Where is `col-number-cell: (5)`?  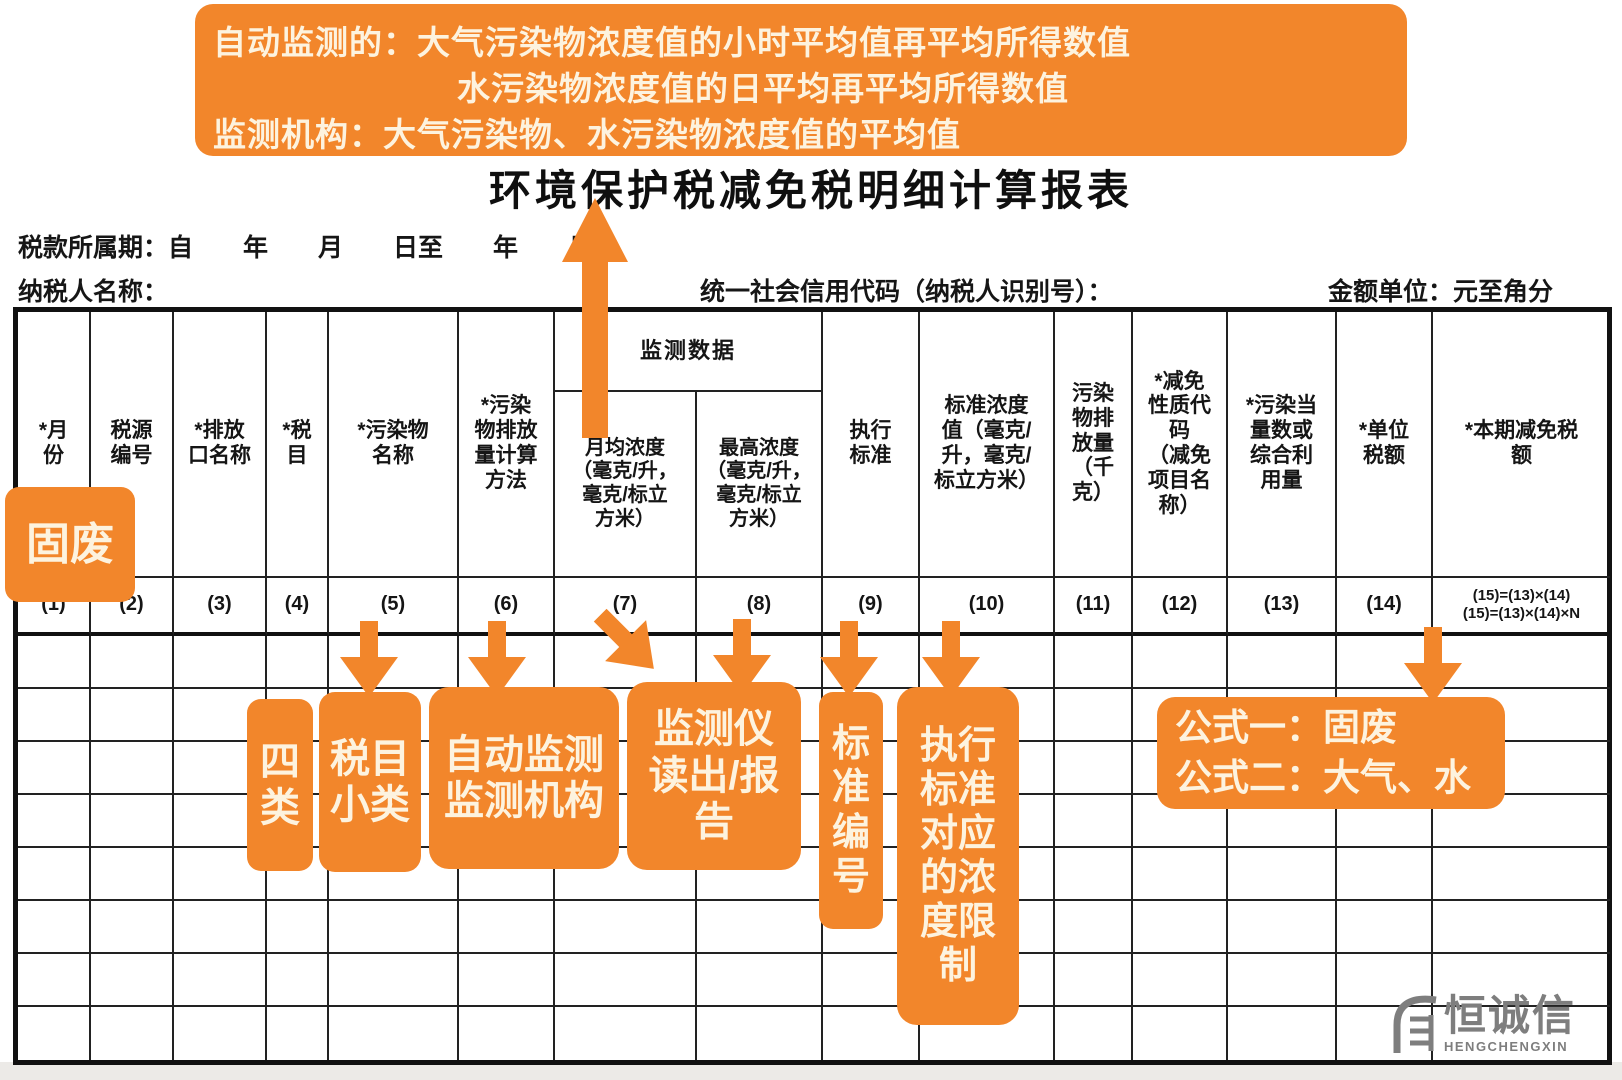 col-number-cell: (5) is located at coordinates (394, 607).